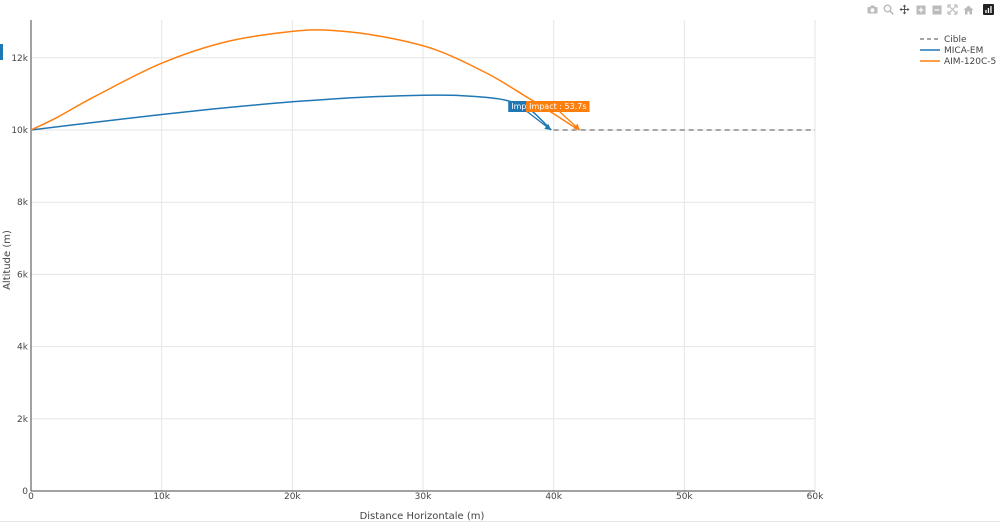  I want to click on legend-item: MICA-EM, so click(951, 51).